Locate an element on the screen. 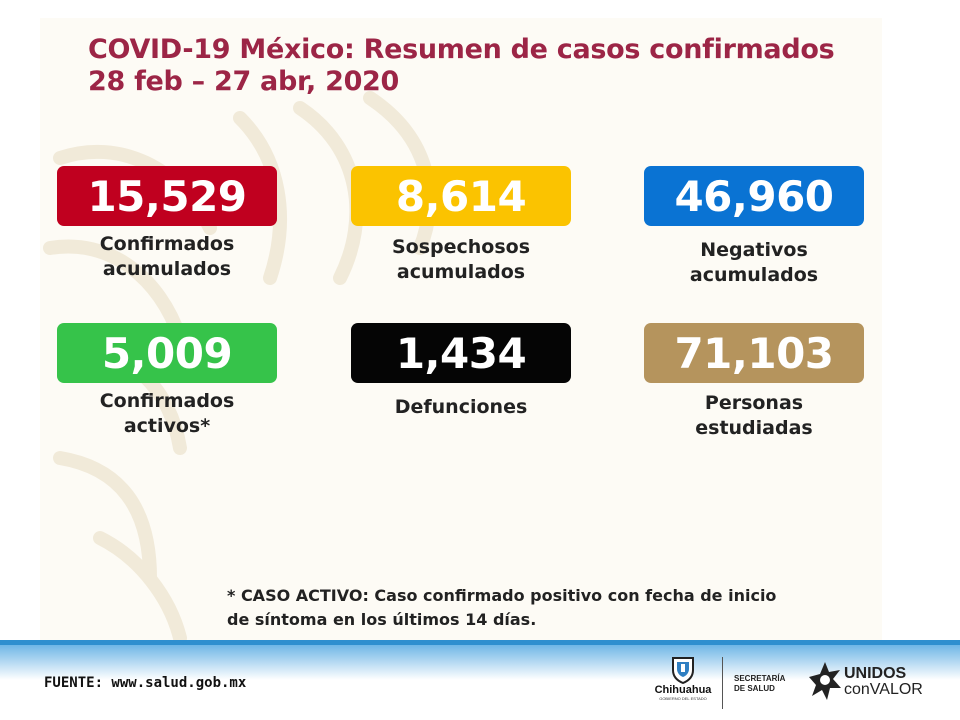  stat-label-line-1: Sospechosos is located at coordinates (461, 247).